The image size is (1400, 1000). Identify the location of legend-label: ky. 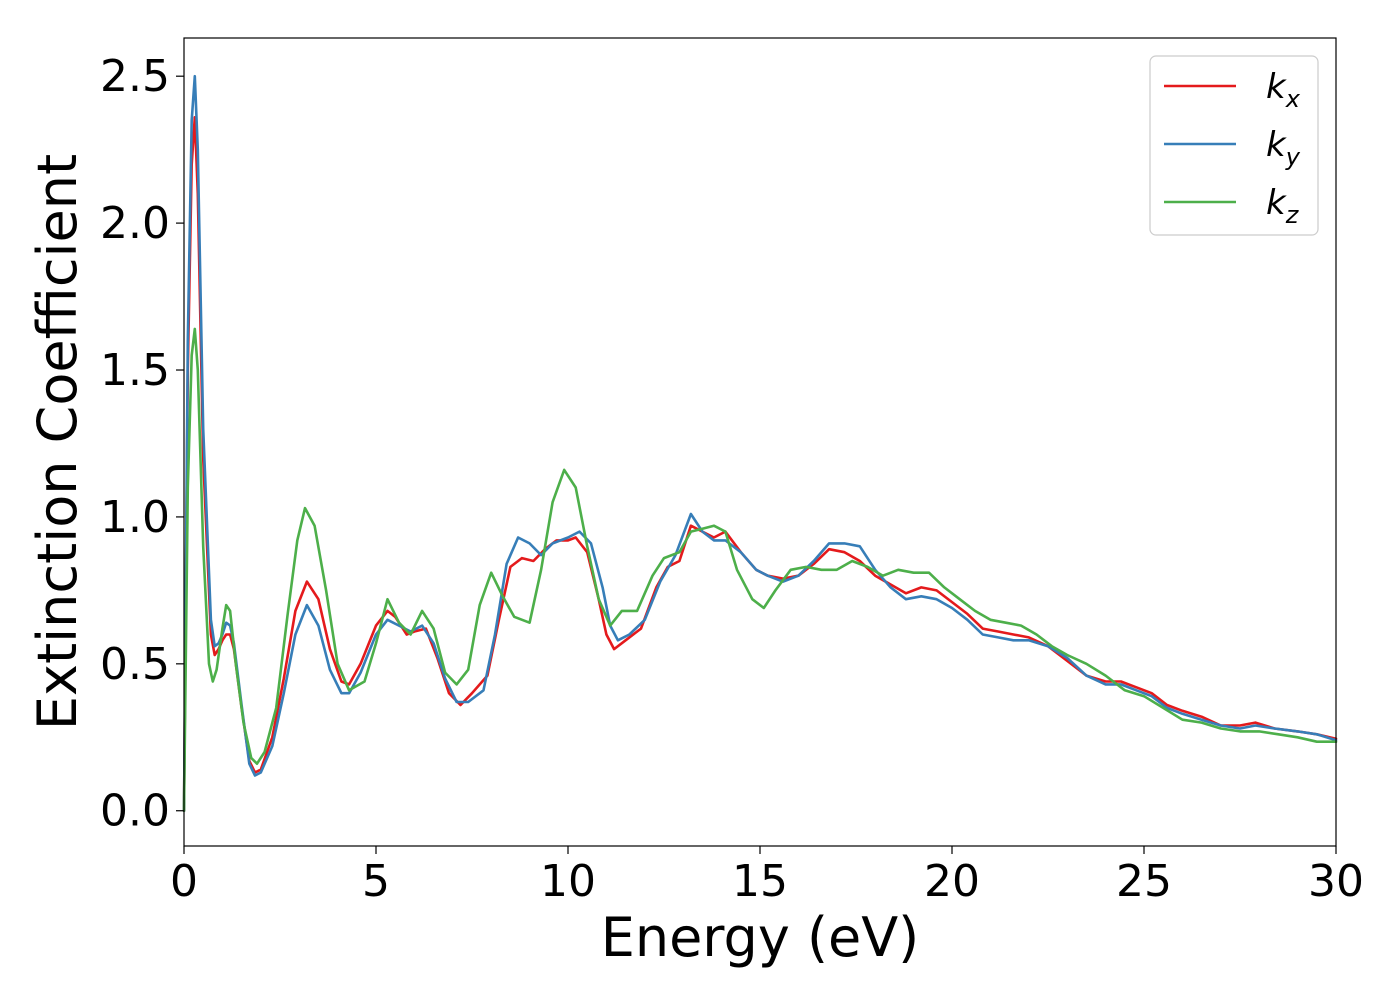
(1283, 148).